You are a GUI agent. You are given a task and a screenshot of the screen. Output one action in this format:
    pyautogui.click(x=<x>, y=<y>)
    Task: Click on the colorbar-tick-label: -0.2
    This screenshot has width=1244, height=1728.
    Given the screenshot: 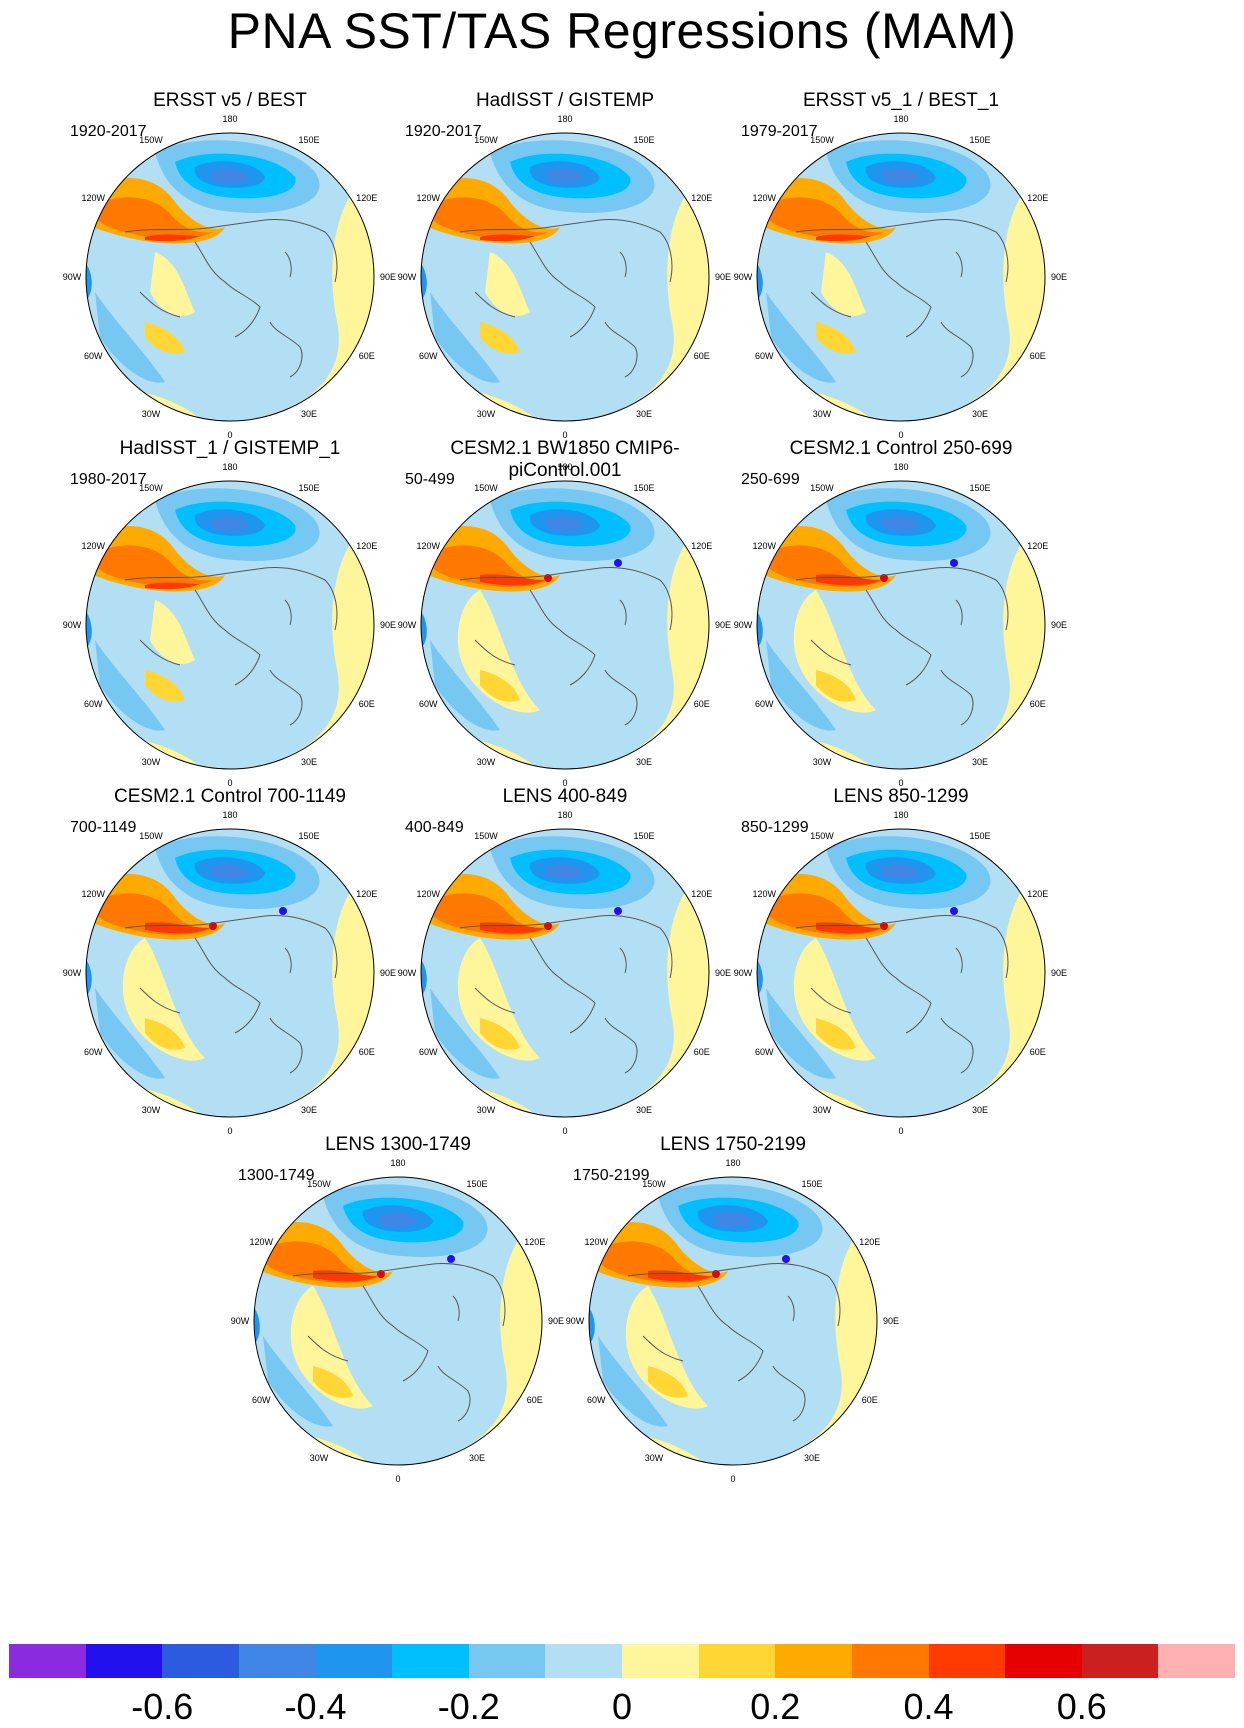 What is the action you would take?
    pyautogui.click(x=468, y=1706)
    